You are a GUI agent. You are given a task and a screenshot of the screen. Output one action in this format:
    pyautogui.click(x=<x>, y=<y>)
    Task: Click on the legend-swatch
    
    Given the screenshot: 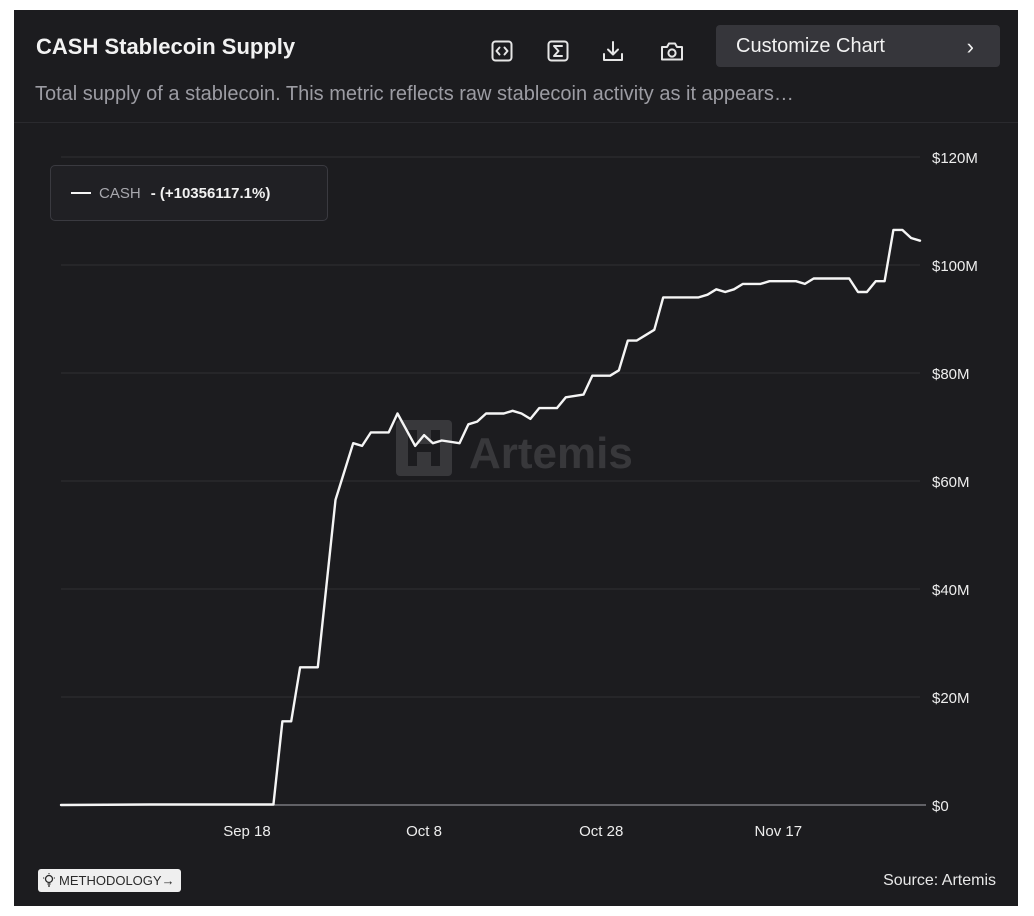 What is the action you would take?
    pyautogui.click(x=81, y=193)
    